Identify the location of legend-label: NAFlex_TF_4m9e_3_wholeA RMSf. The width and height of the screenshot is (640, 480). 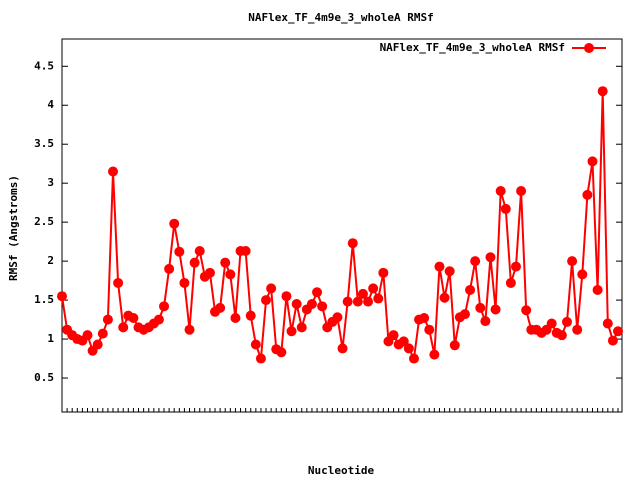
(472, 47).